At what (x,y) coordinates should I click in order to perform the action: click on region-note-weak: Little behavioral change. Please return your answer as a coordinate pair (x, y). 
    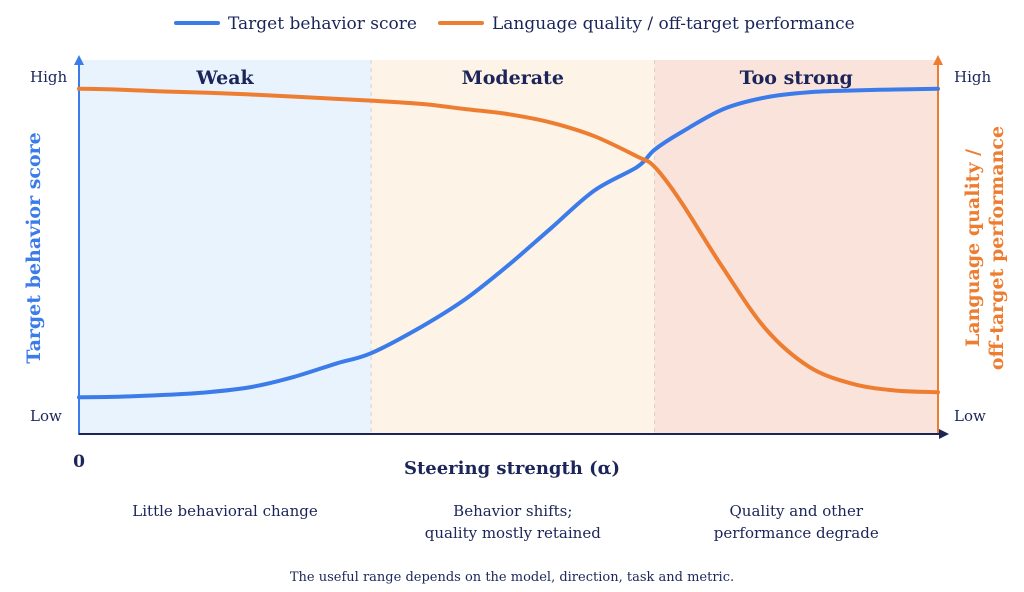
    Looking at the image, I should click on (225, 511).